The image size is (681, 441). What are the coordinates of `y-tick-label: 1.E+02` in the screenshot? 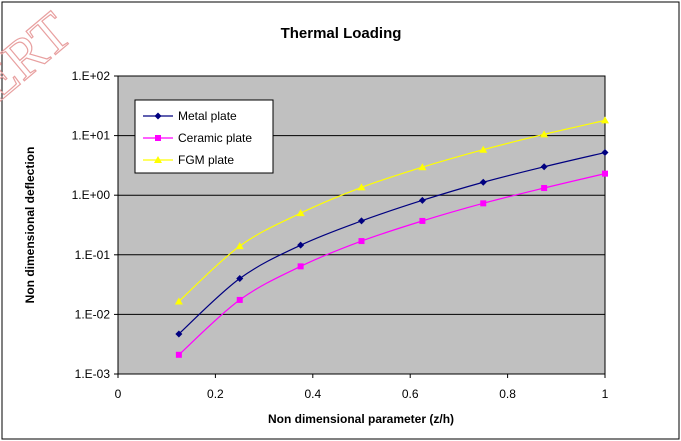 It's located at (91, 76).